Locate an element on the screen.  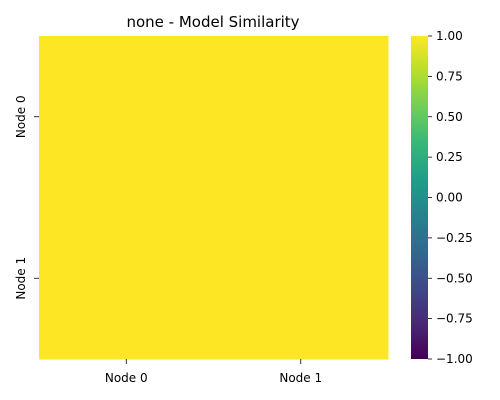
colorbar-tick-label: −1.00 is located at coordinates (454, 359).